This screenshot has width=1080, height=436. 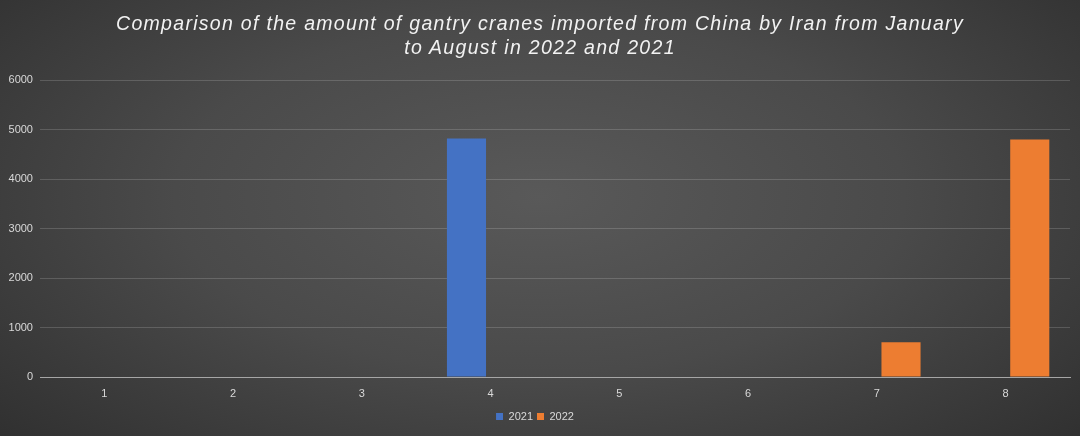 What do you see at coordinates (540, 35) in the screenshot?
I see `chart-title: Comparison of the amount of gantry cranes imported from China by Iran from January to August in 2022 and 2021` at bounding box center [540, 35].